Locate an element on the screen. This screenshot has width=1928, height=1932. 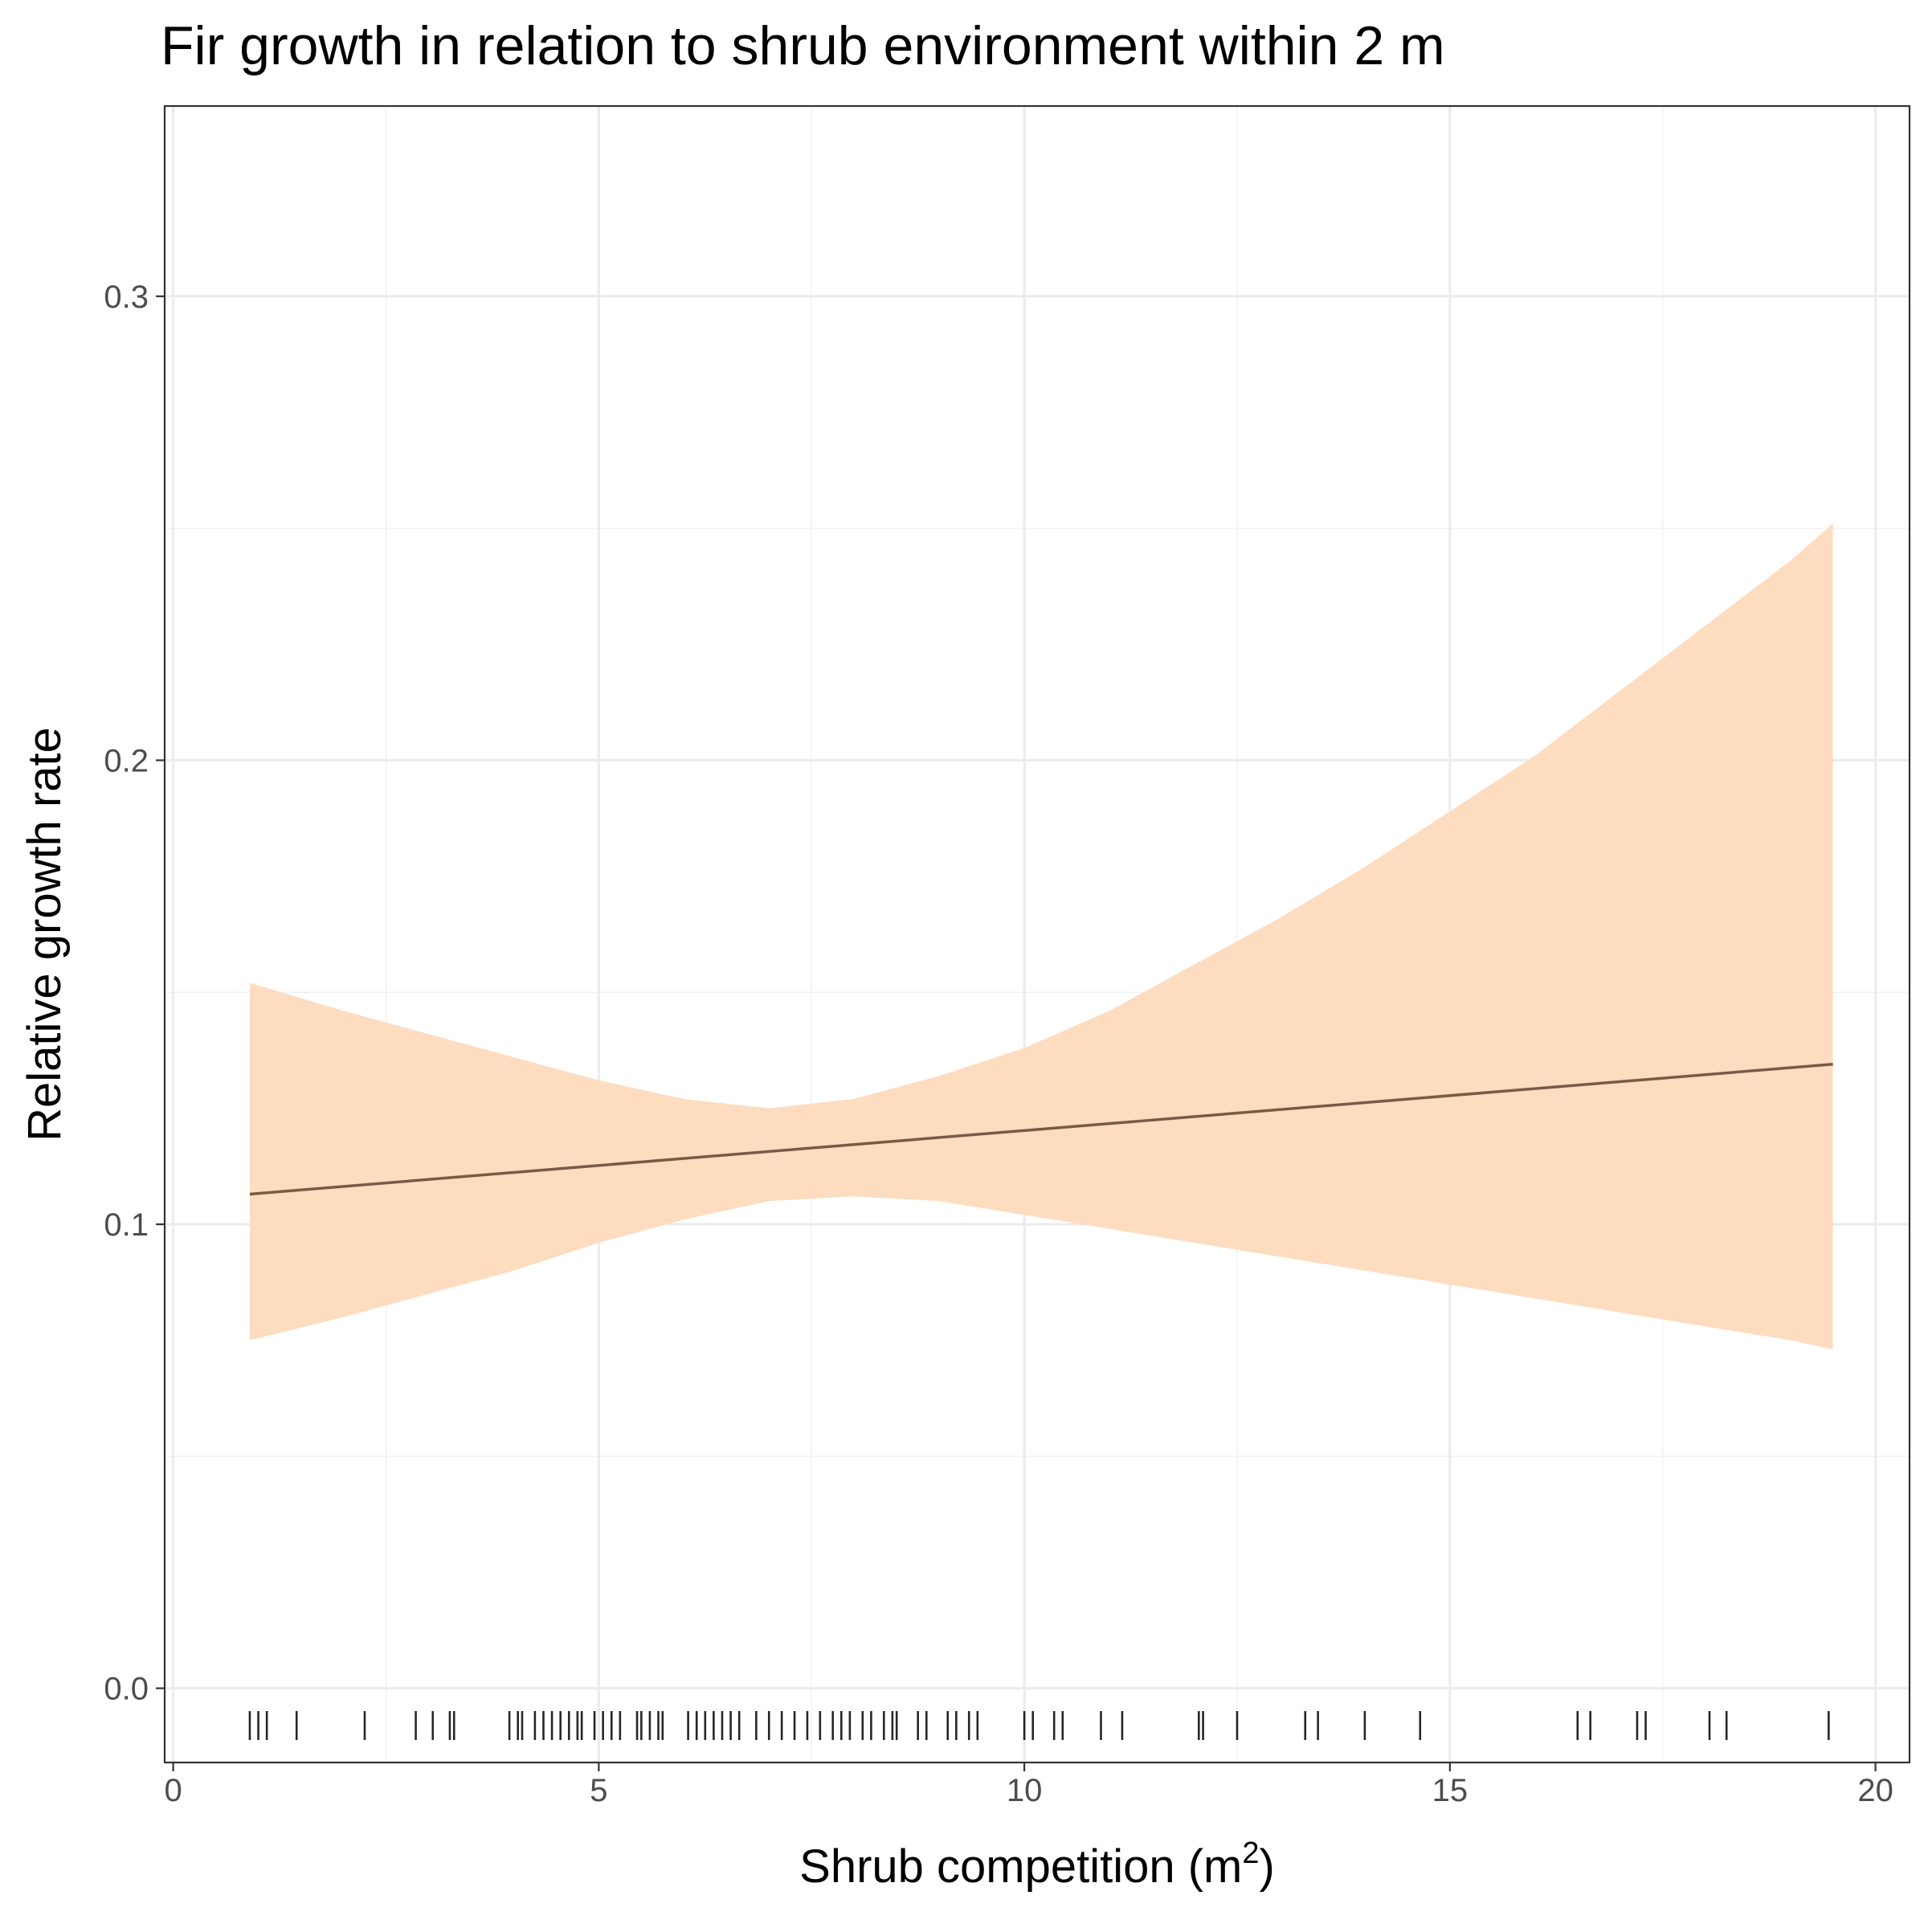
x-tick-label: 0 is located at coordinates (173, 1791).